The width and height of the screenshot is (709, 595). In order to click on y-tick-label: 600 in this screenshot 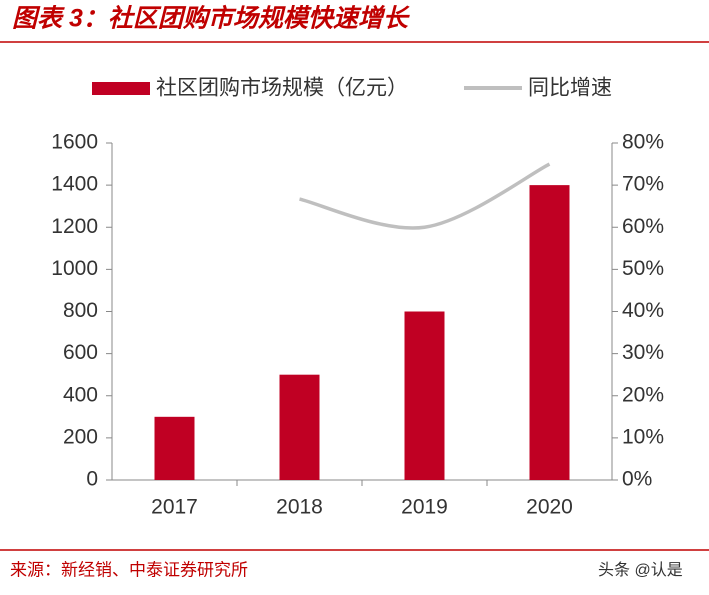, I will do `click(80, 352)`.